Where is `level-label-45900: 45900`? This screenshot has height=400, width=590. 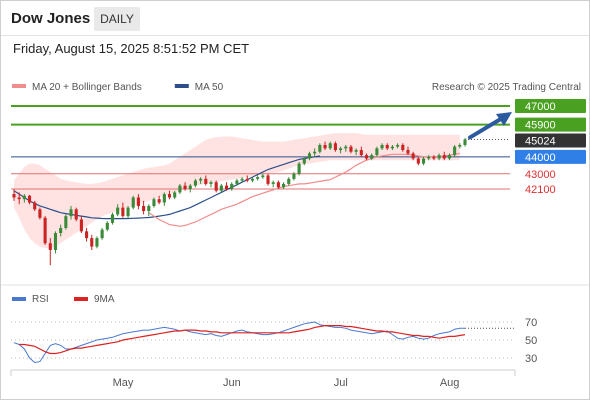 level-label-45900: 45900 is located at coordinates (540, 126).